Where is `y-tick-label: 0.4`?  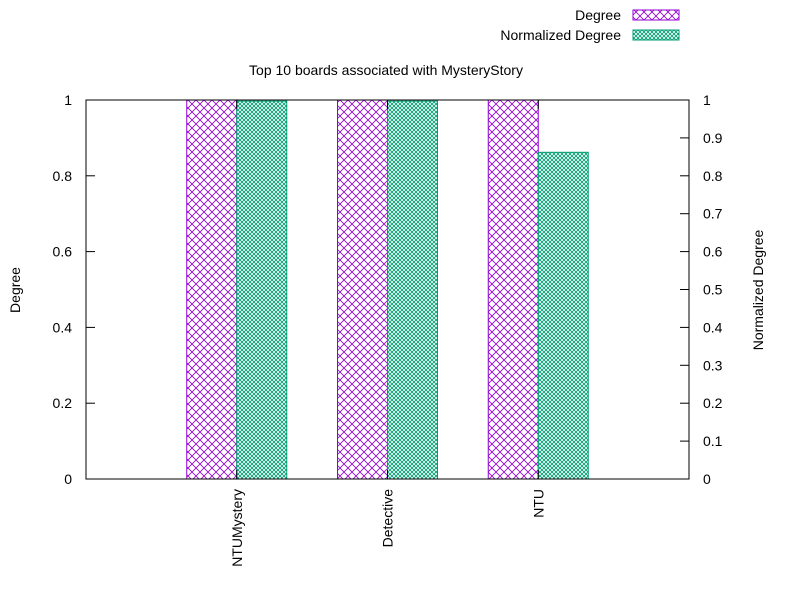 y-tick-label: 0.4 is located at coordinates (63, 327).